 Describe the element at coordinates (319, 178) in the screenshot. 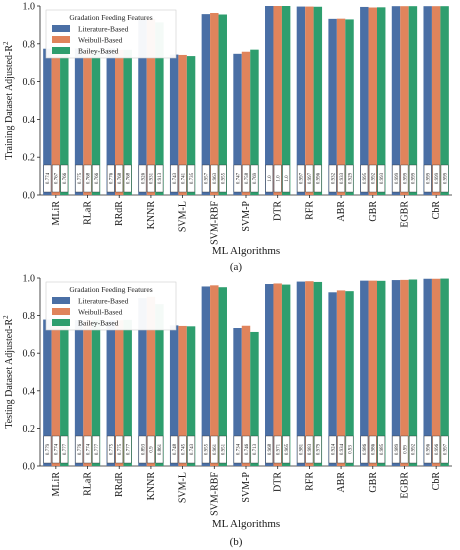

I see `data-label: 0.996` at that location.